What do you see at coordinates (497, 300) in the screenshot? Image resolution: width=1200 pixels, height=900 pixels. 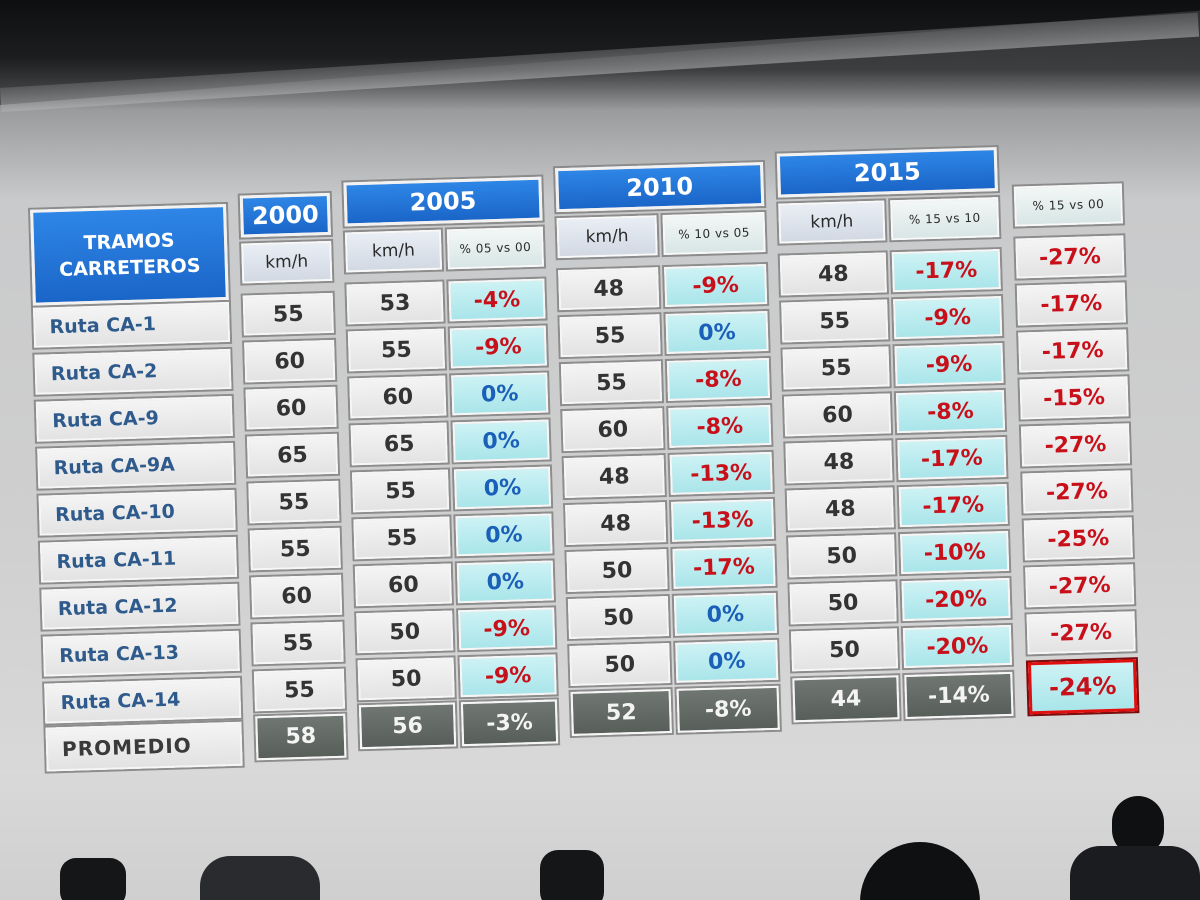 I see `value-cell-p05: -4%` at bounding box center [497, 300].